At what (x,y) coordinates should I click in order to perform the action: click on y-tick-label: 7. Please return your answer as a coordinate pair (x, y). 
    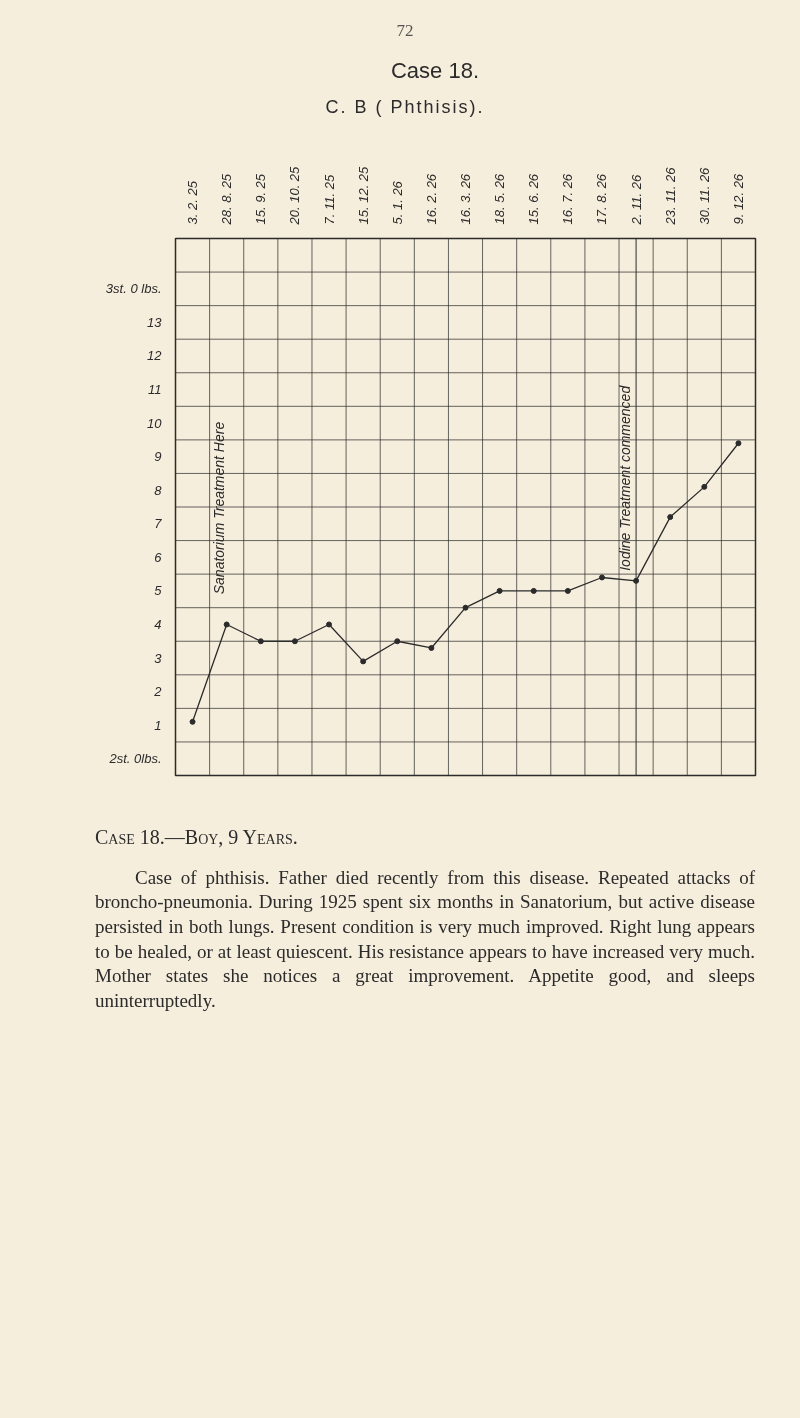
    Looking at the image, I should click on (158, 524).